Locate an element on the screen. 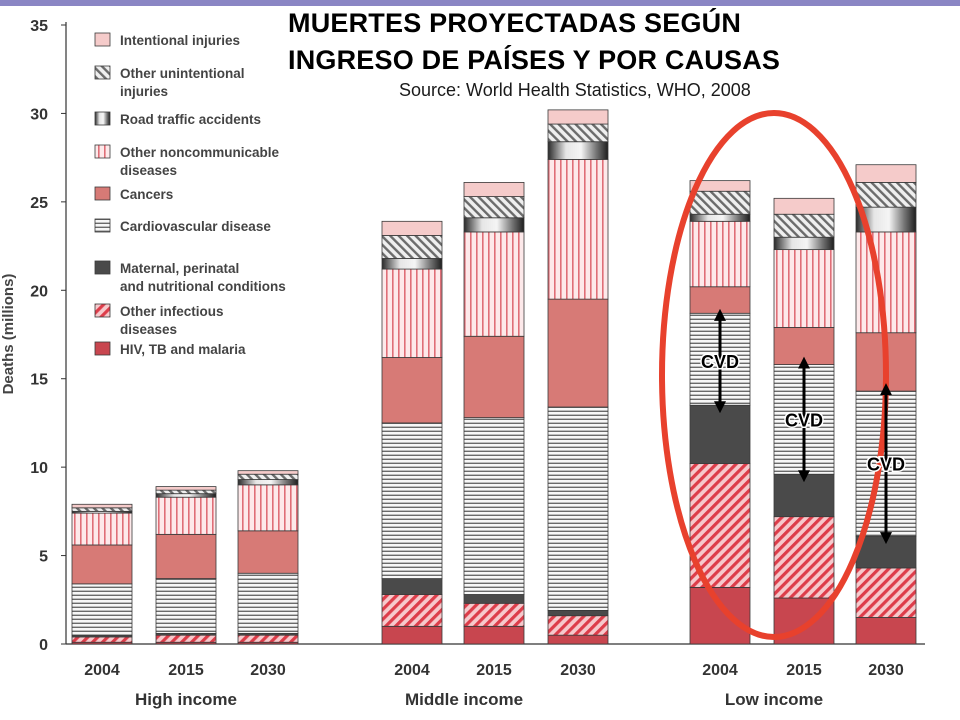 This screenshot has height=720, width=960. y-axis-label: Deaths (millions) is located at coordinates (8, 334).